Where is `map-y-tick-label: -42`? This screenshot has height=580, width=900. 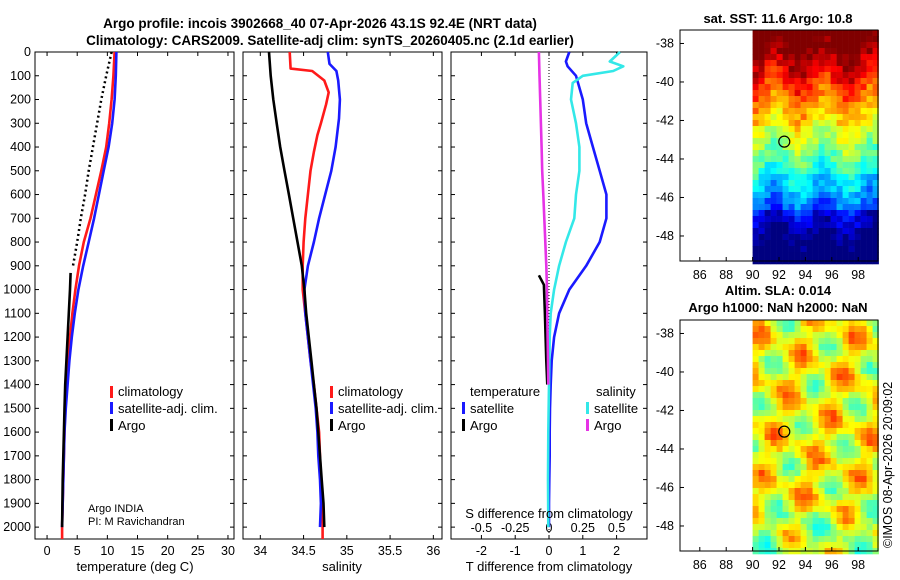 map-y-tick-label: -42 is located at coordinates (665, 120).